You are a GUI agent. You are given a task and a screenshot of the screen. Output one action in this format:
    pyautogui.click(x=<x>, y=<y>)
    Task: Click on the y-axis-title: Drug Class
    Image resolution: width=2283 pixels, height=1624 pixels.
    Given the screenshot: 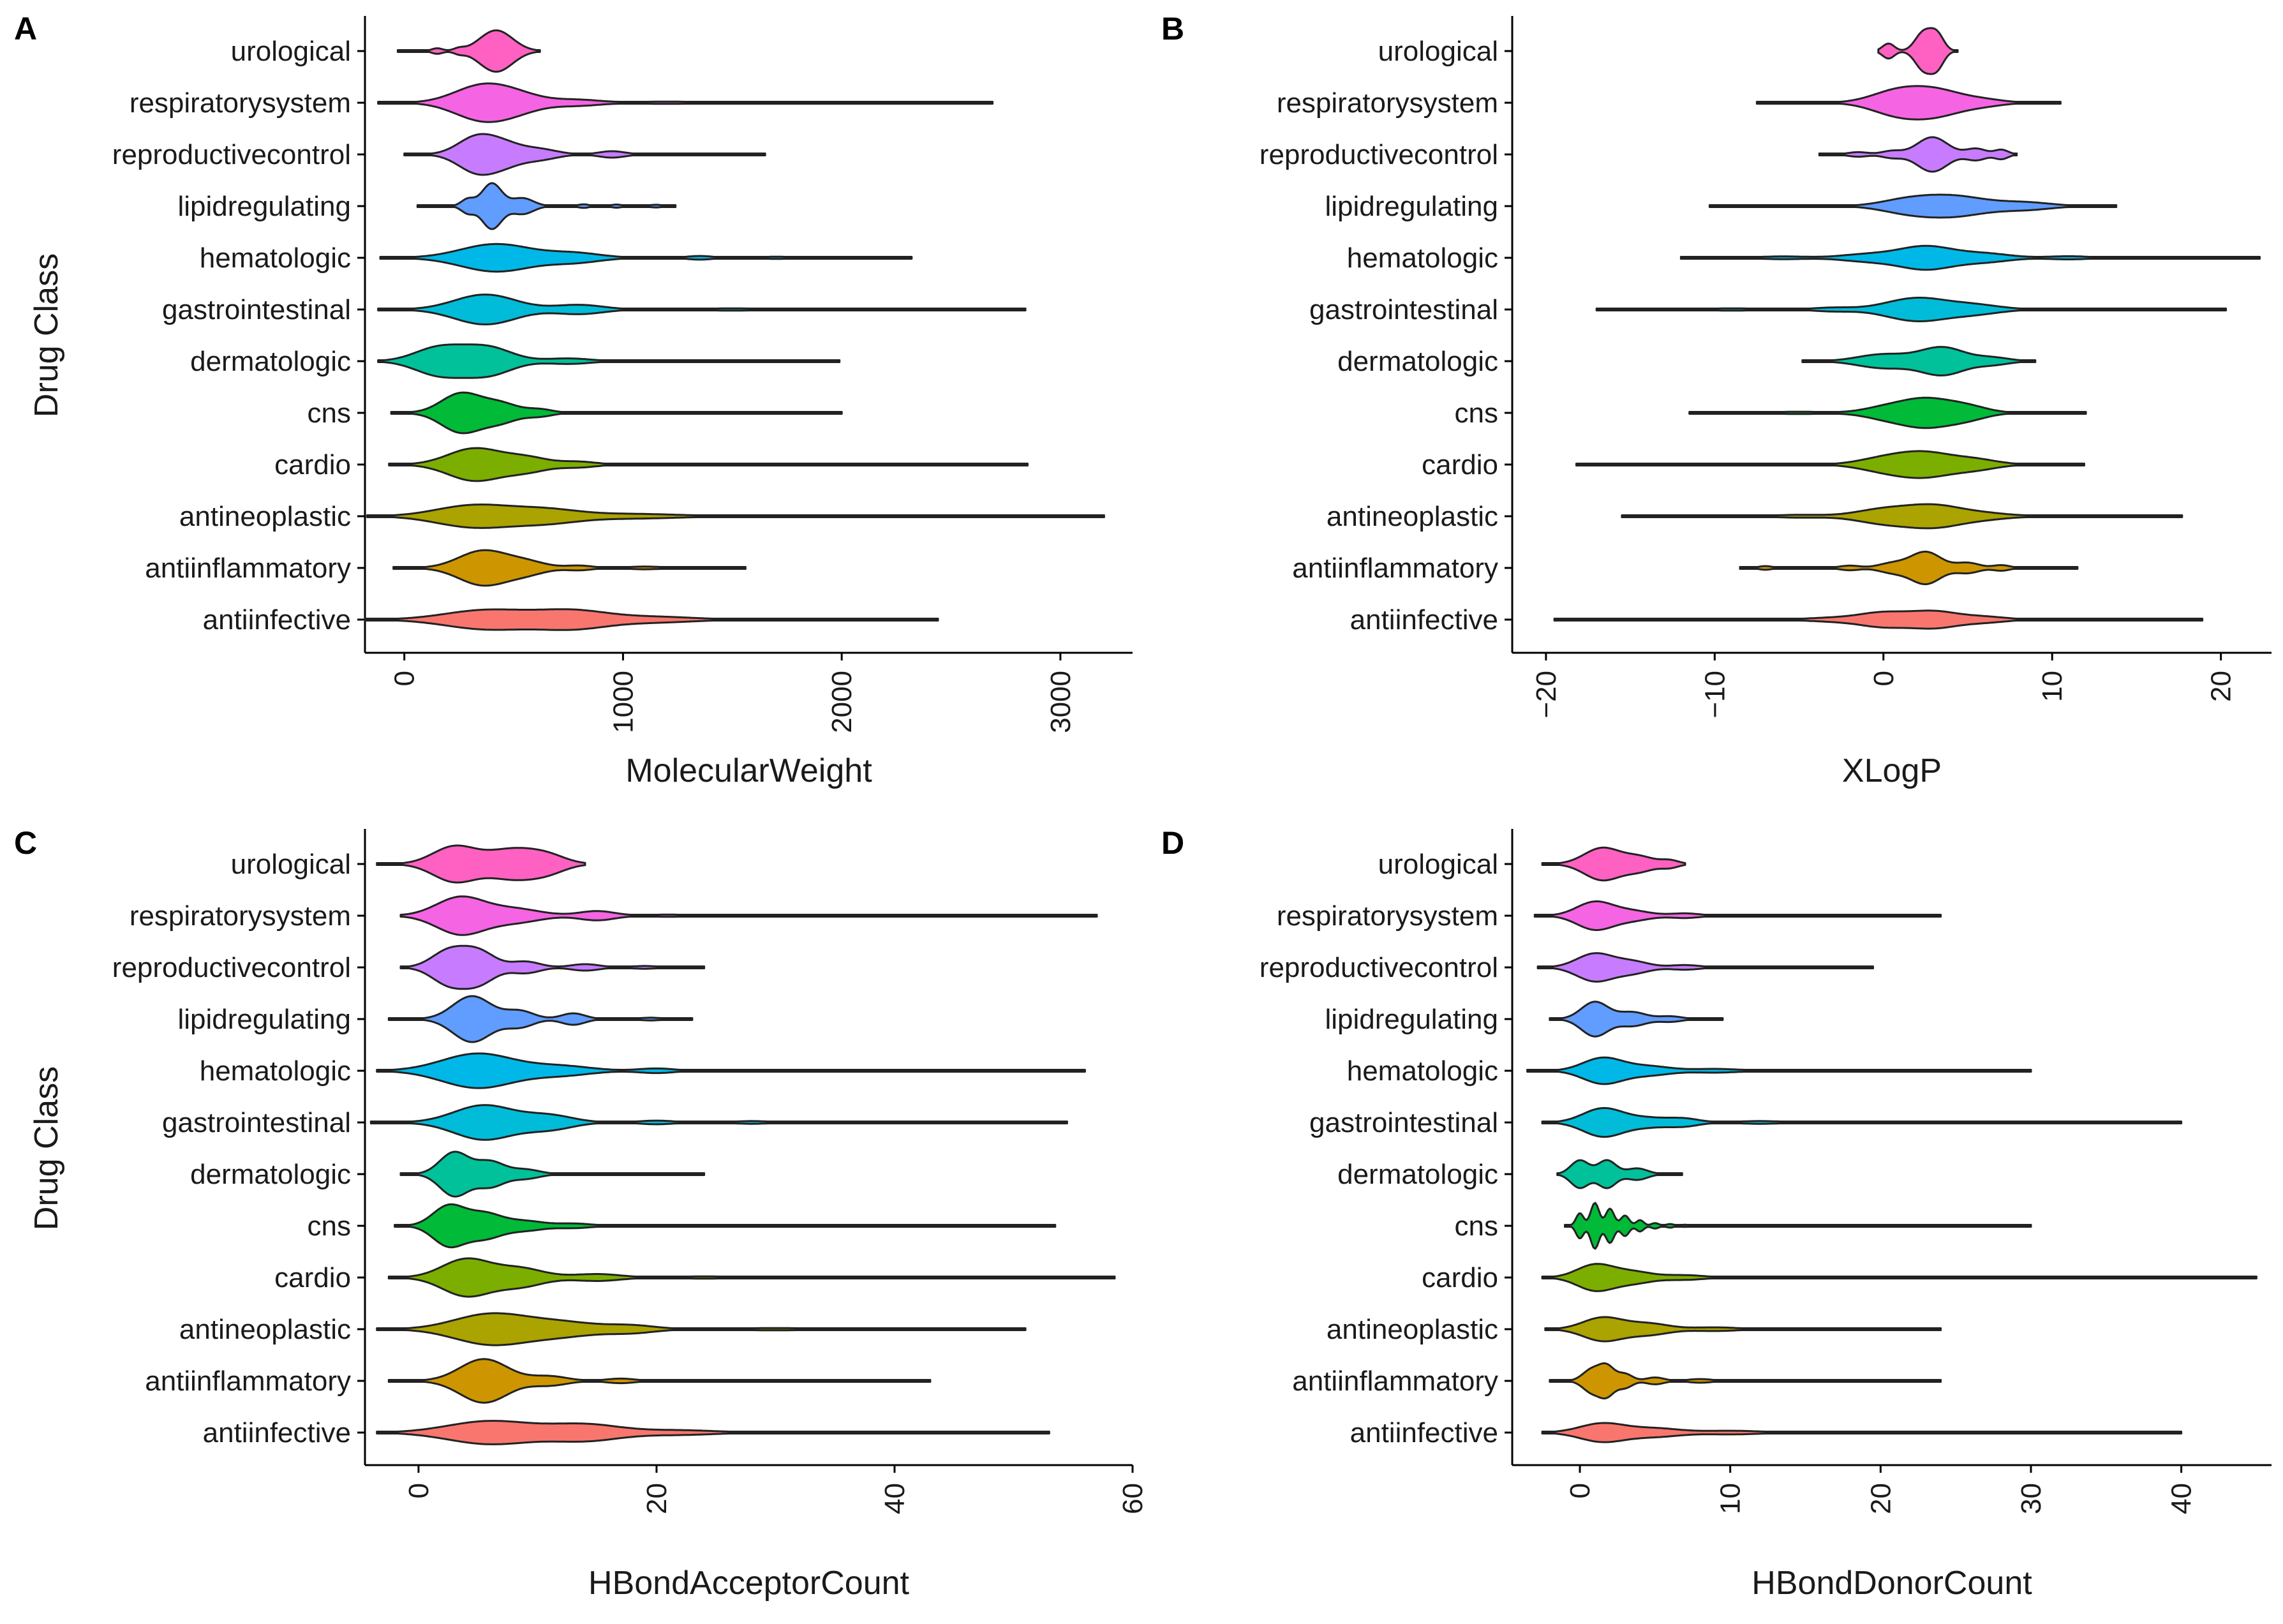 What is the action you would take?
    pyautogui.click(x=46, y=1148)
    